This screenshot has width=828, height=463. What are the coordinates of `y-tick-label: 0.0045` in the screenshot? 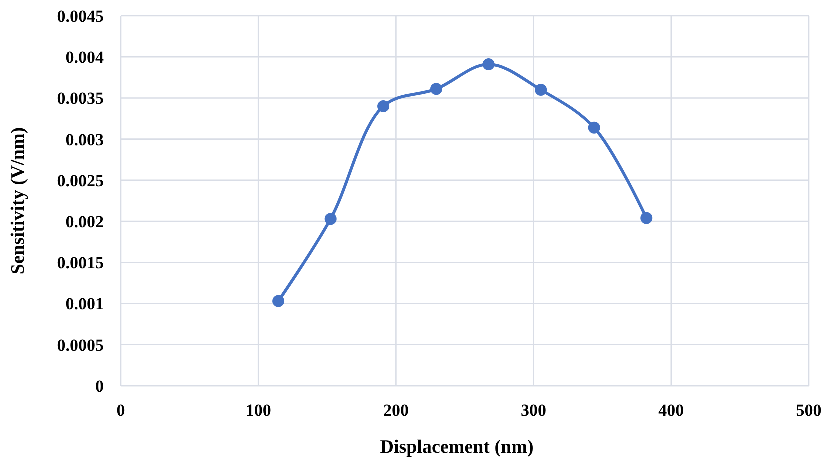 It's located at (80, 16).